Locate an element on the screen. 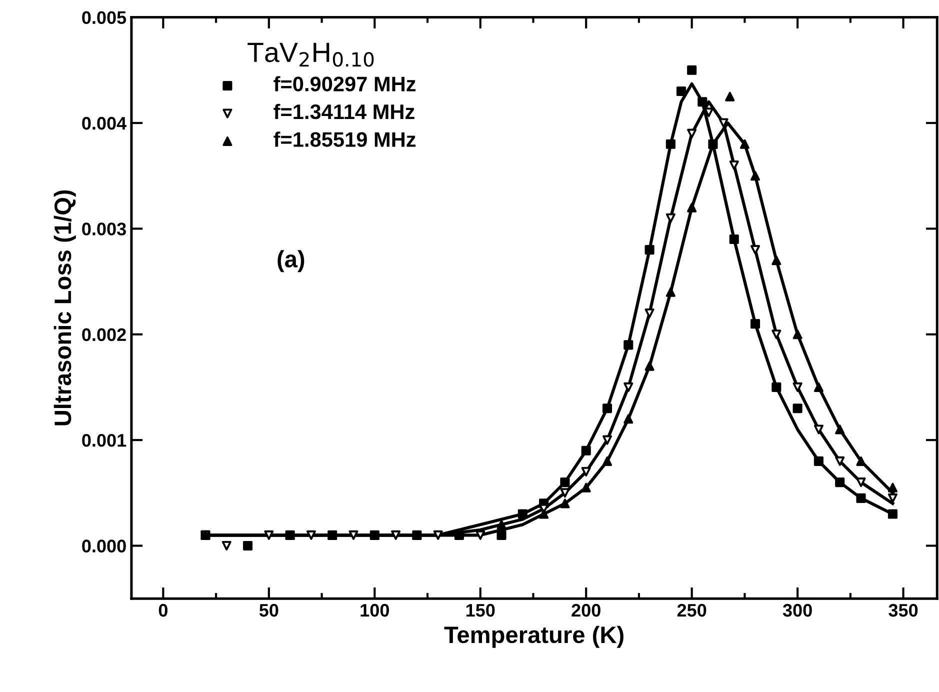  y-tick-label: 0.005 is located at coordinates (104, 17).